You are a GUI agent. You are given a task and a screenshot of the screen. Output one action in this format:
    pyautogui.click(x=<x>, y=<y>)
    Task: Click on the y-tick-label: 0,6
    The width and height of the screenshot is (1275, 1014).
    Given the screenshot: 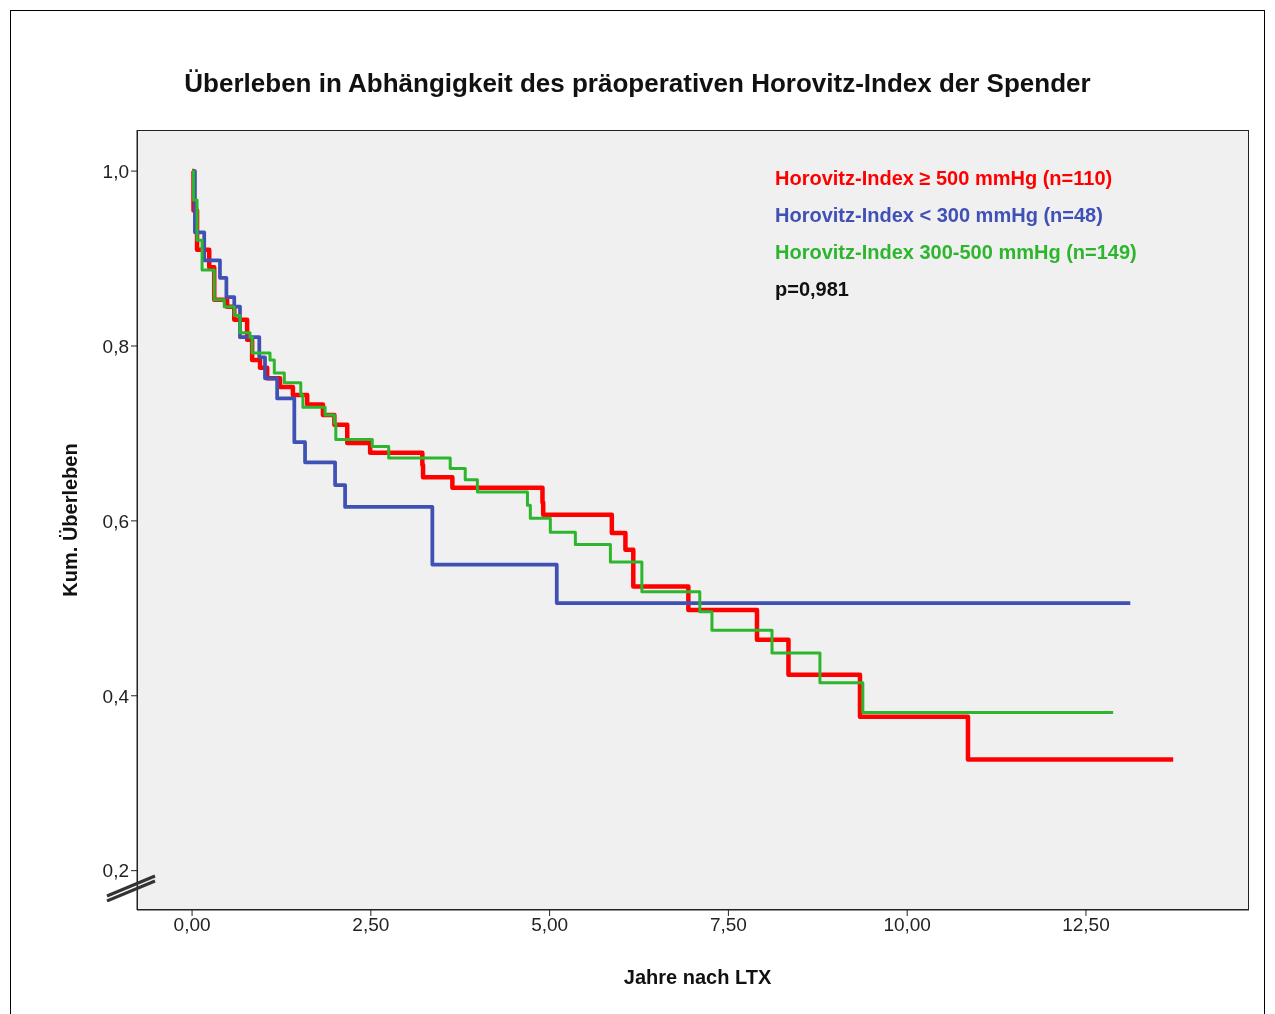 What is the action you would take?
    pyautogui.click(x=115, y=521)
    